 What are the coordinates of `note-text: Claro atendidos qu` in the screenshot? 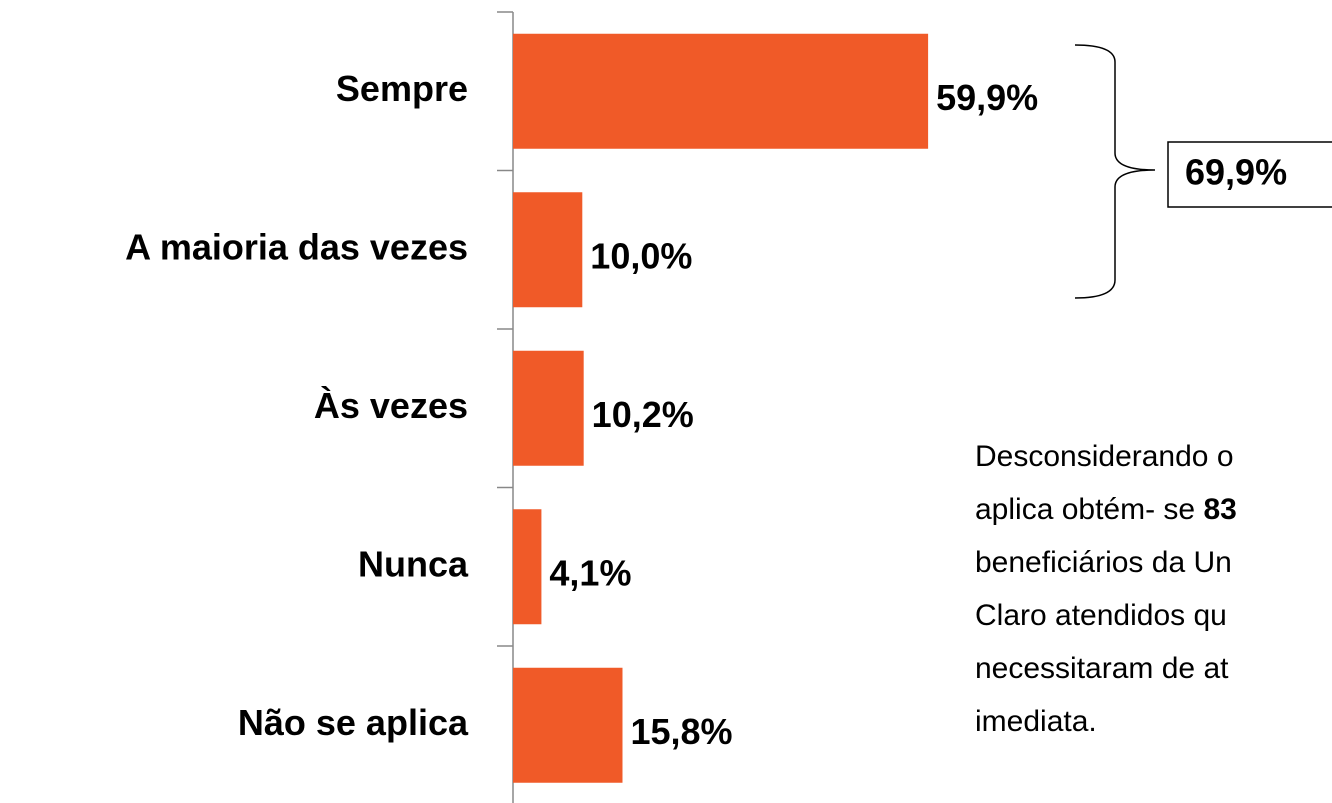 It's located at (1101, 615).